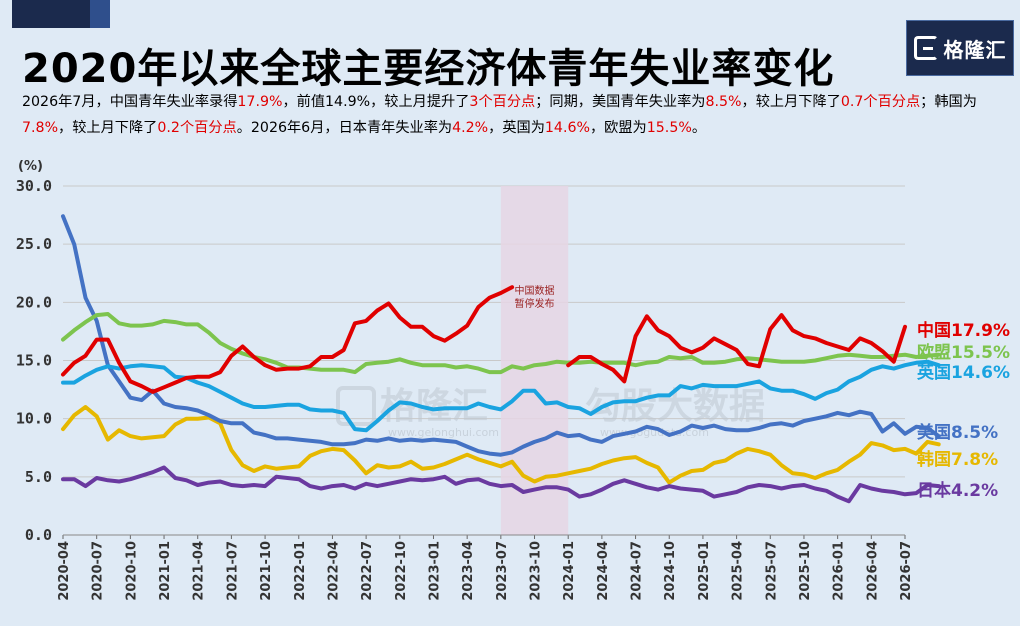 The image size is (1020, 626). I want to click on end-label-china: 中国17.9%, so click(963, 330).